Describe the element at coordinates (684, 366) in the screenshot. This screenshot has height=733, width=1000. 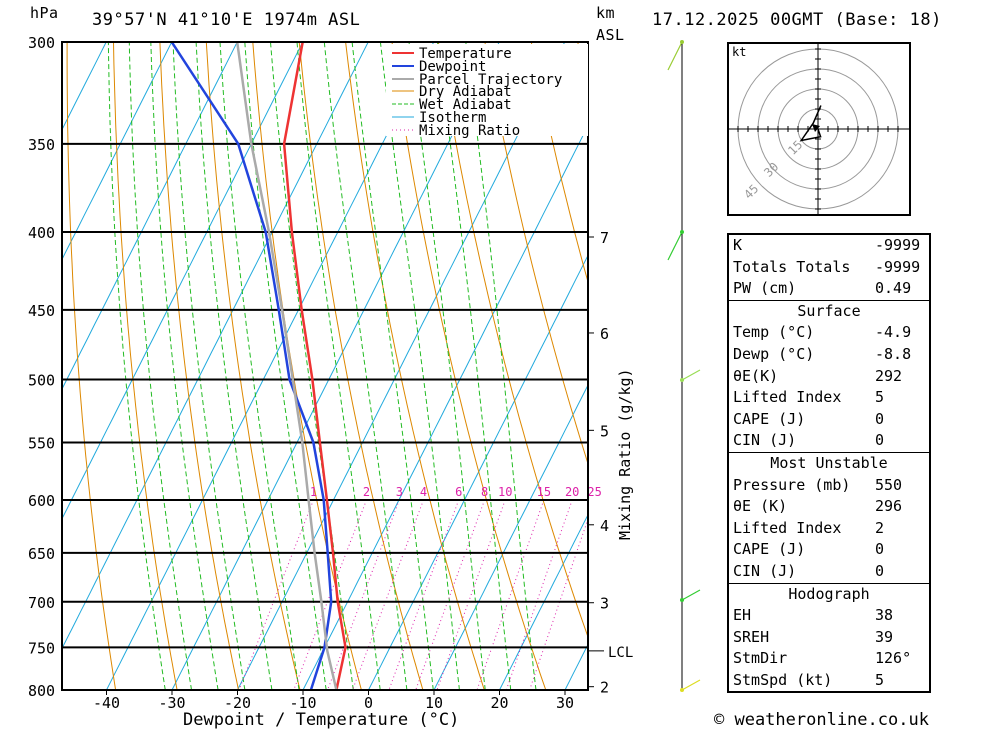
I see `wind-barb-column` at that location.